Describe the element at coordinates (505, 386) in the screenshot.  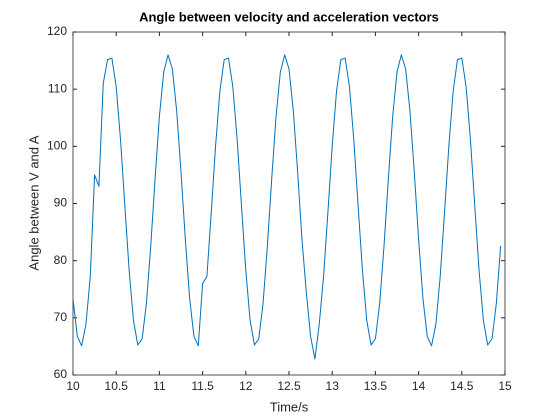
I see `x-tick-label: 15` at that location.